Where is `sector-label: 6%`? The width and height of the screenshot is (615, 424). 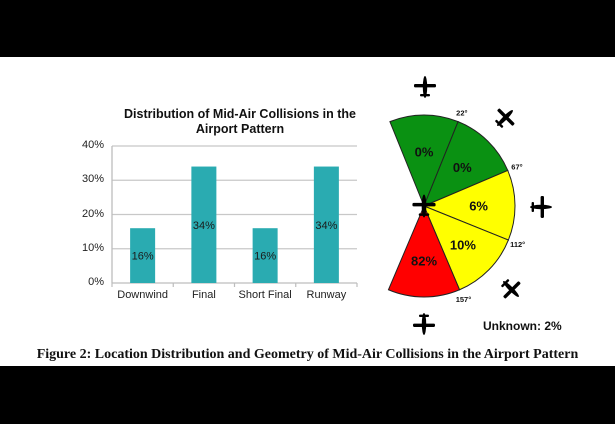 sector-label: 6% is located at coordinates (478, 206).